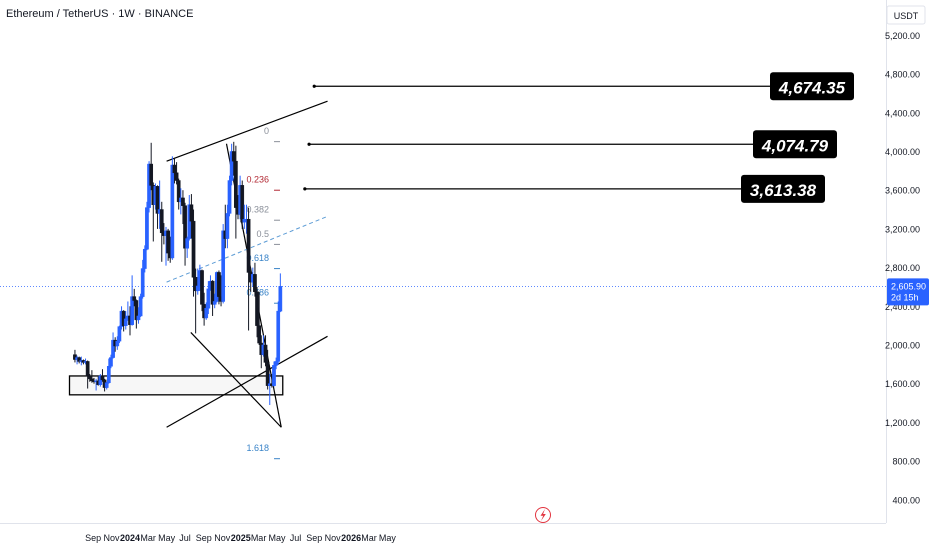  I want to click on time-tick-label: Mar, so click(148, 538).